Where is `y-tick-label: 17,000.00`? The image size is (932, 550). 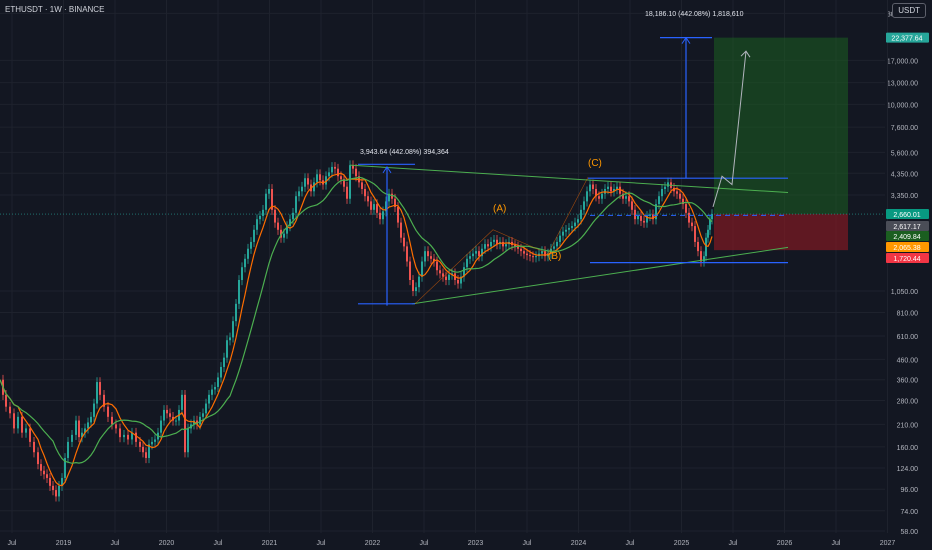
y-tick-label: 17,000.00 is located at coordinates (902, 61).